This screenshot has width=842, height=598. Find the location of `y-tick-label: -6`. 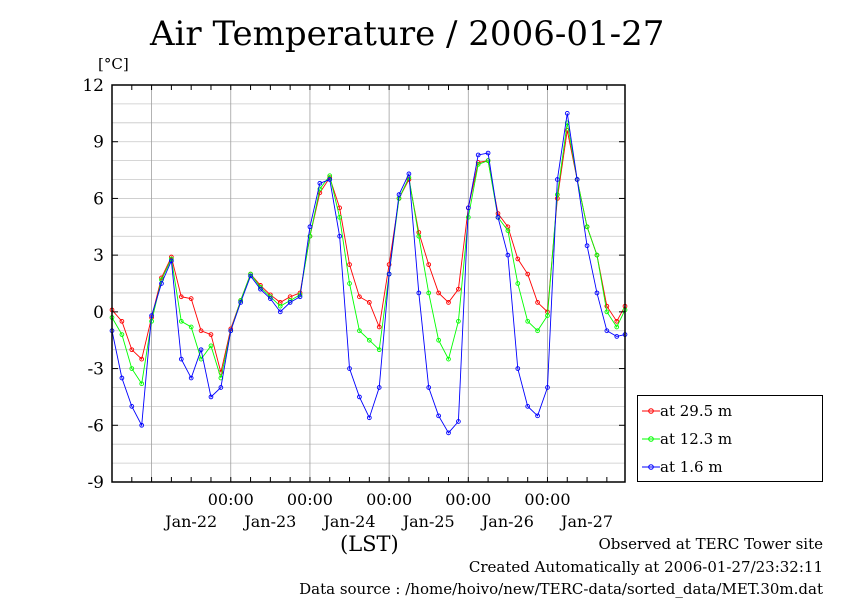

y-tick-label: -6 is located at coordinates (95, 426).